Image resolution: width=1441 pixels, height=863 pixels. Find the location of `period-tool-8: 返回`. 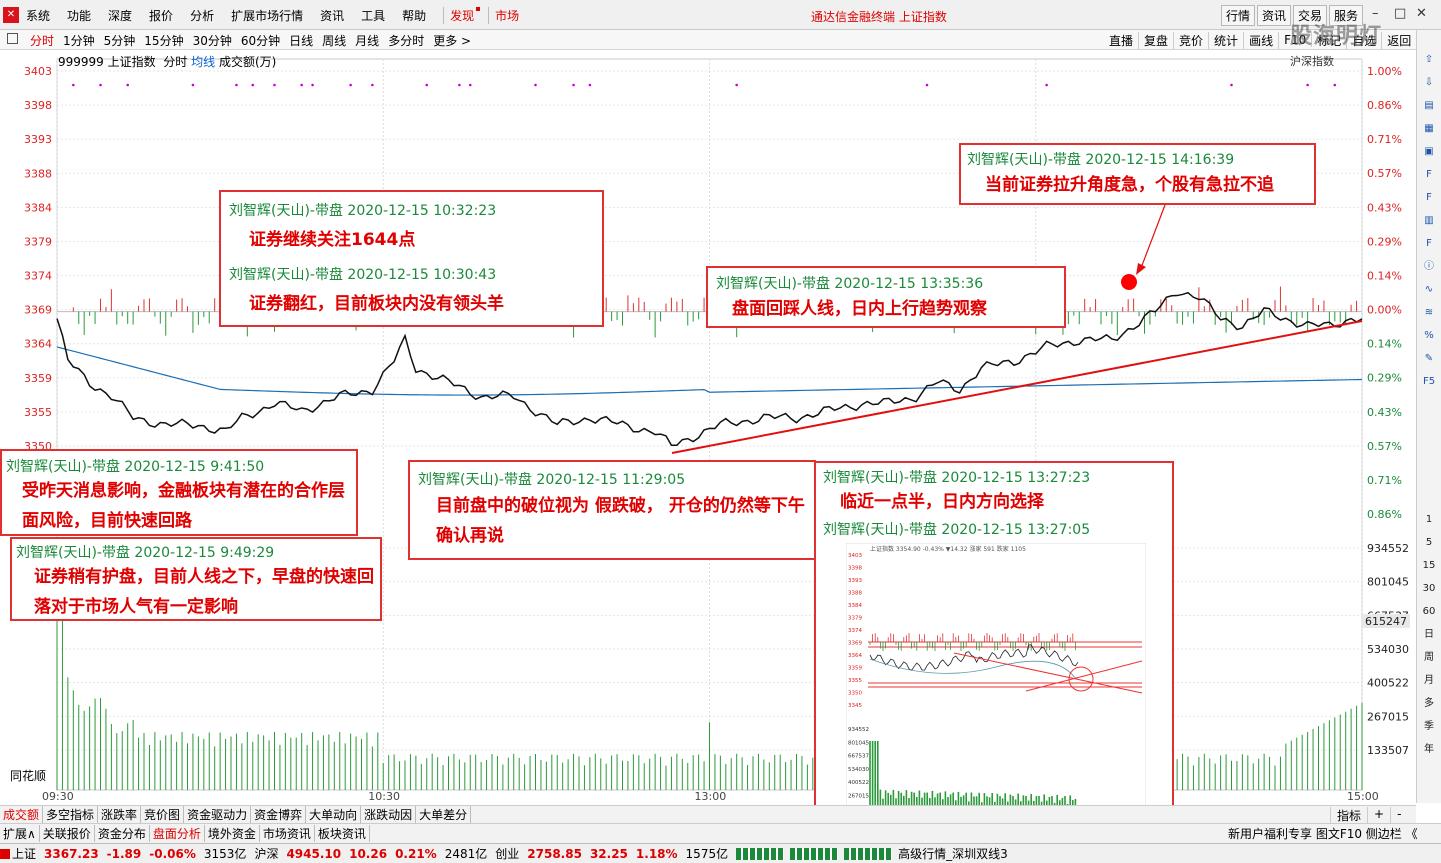

period-tool-8: 返回 is located at coordinates (1400, 40).